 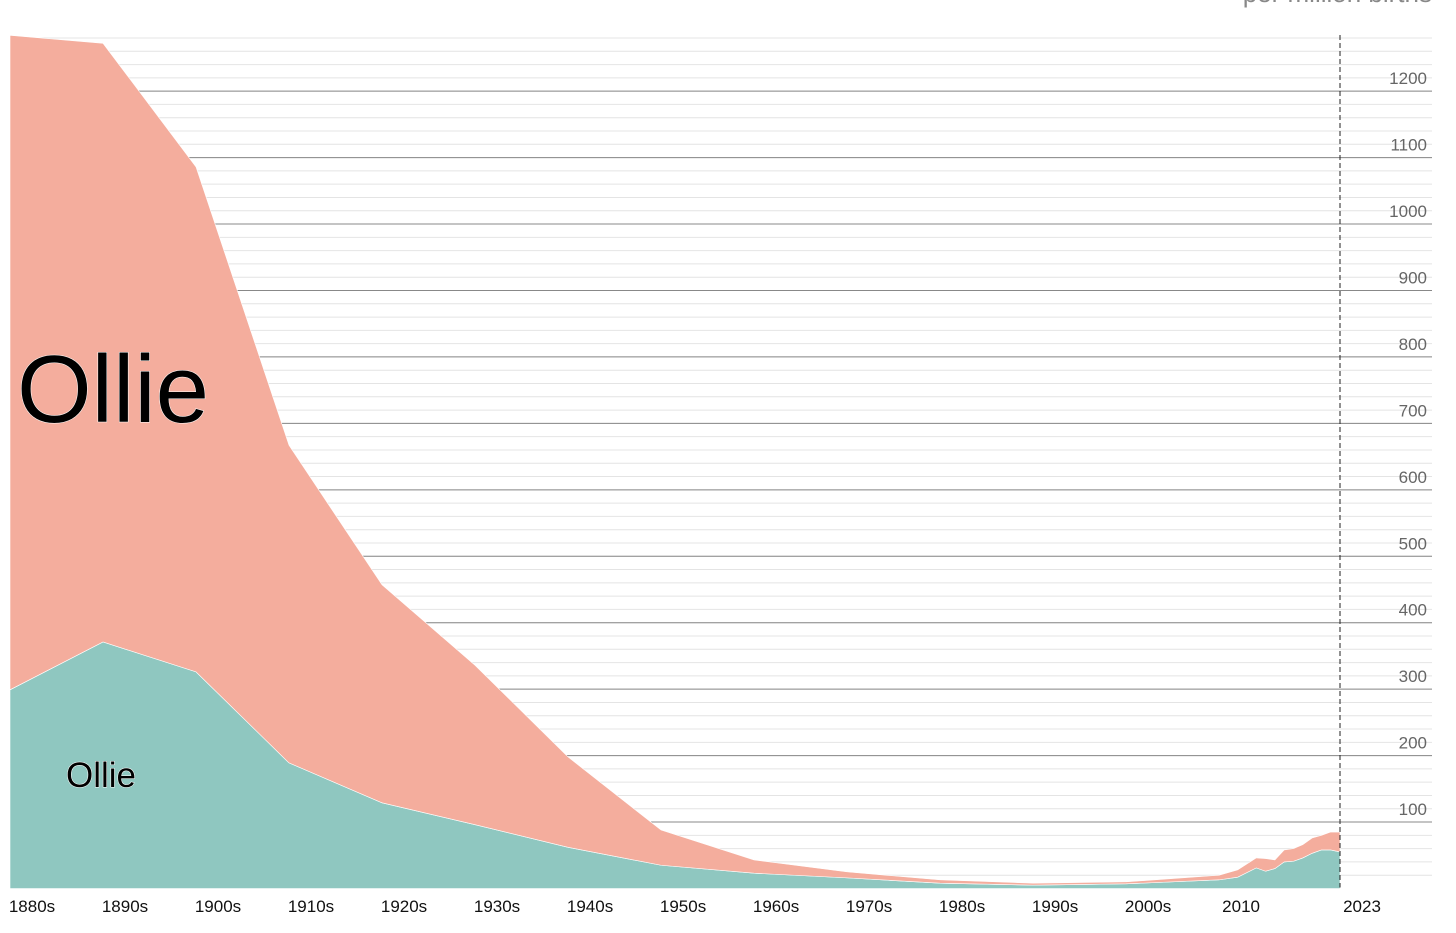 I want to click on x-tick-label: 1960s, so click(x=776, y=906).